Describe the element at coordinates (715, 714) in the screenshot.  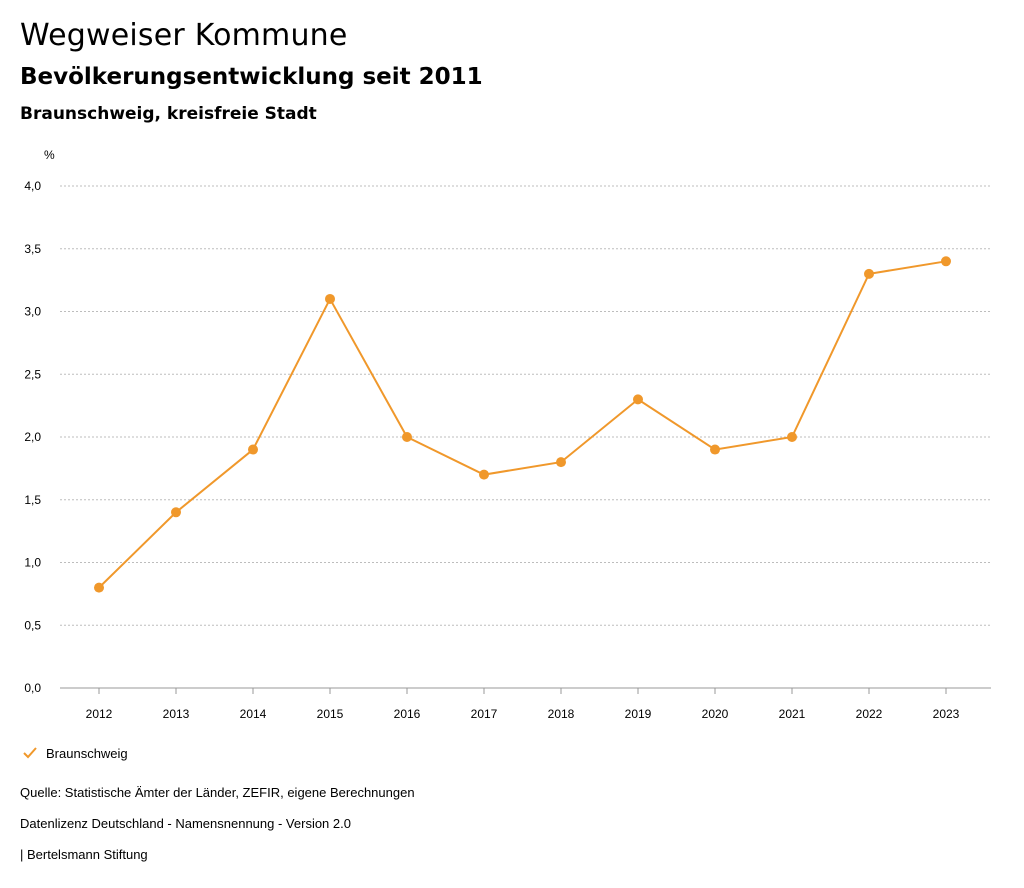
I see `x-tick-label: 2020` at that location.